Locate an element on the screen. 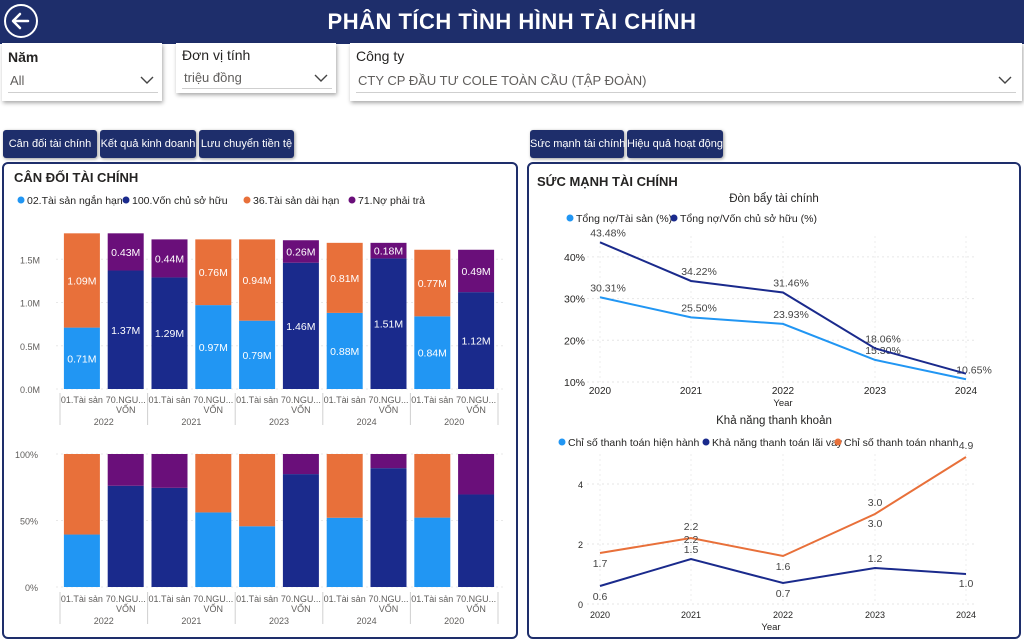 Image resolution: width=1024 pixels, height=642 pixels. series-line is located at coordinates (783, 507).